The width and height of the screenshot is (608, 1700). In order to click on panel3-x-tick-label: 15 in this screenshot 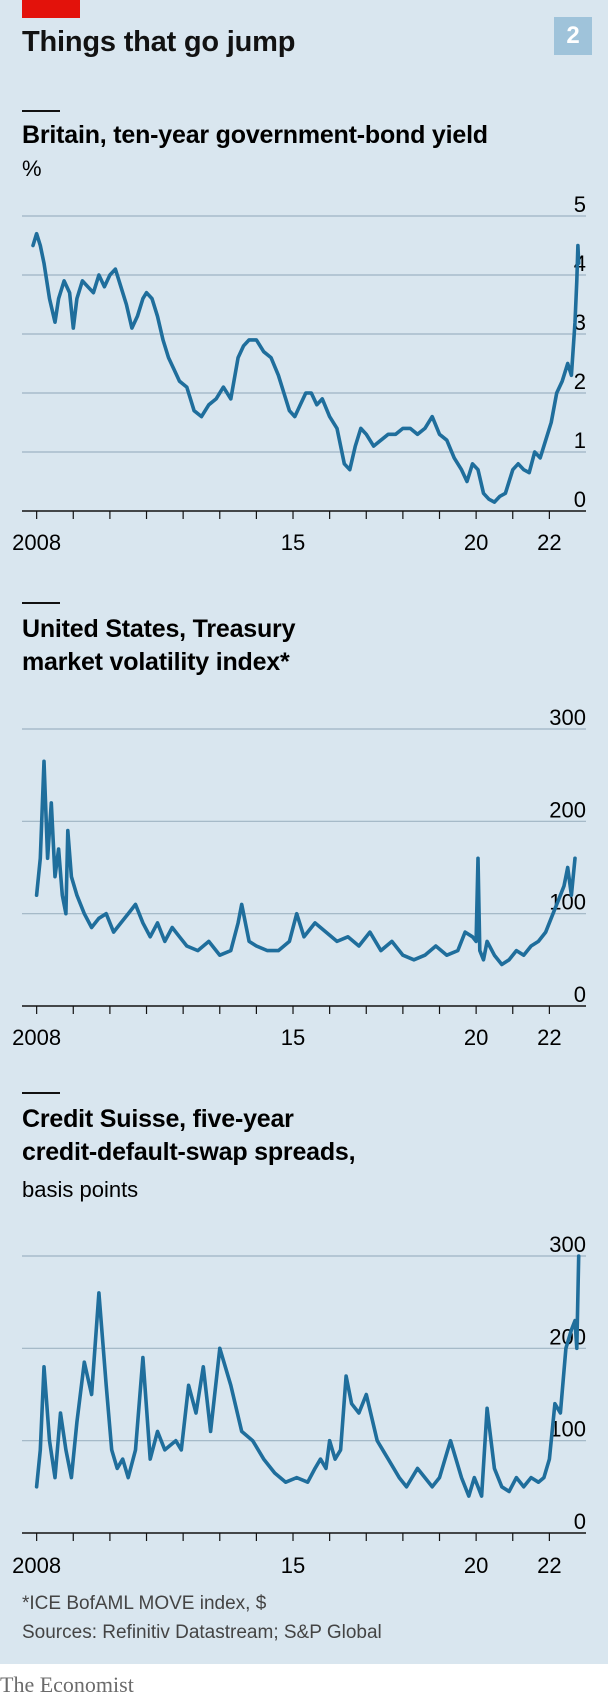, I will do `click(293, 1565)`.